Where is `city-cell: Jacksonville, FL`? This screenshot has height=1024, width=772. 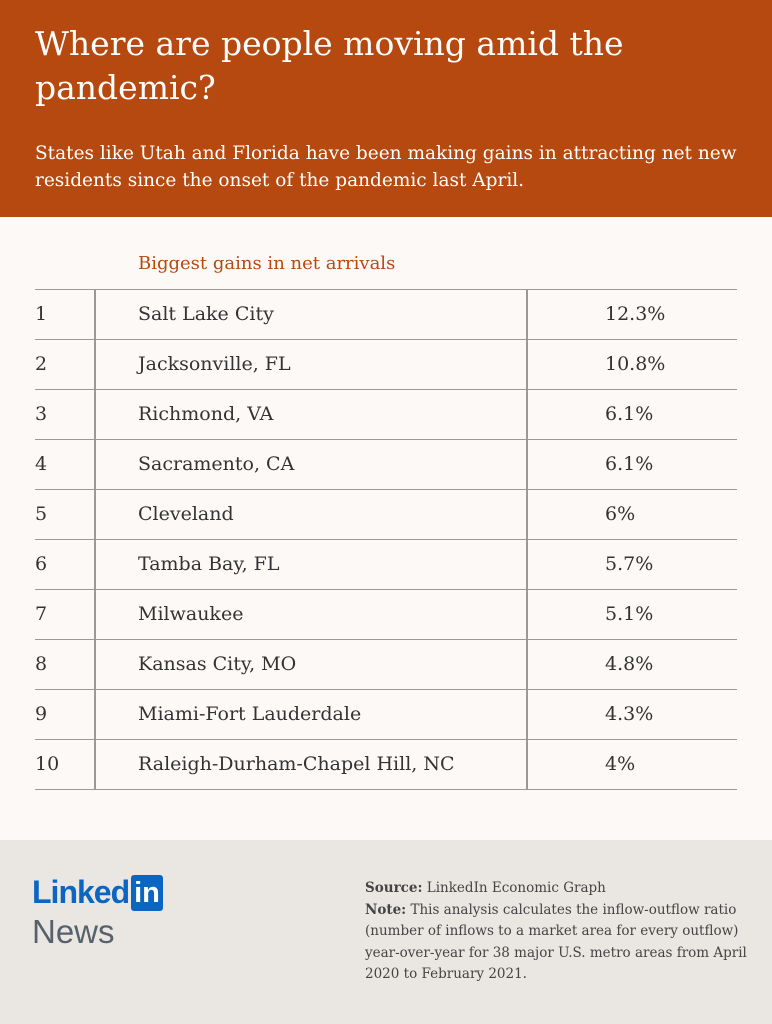
city-cell: Jacksonville, FL is located at coordinates (214, 364).